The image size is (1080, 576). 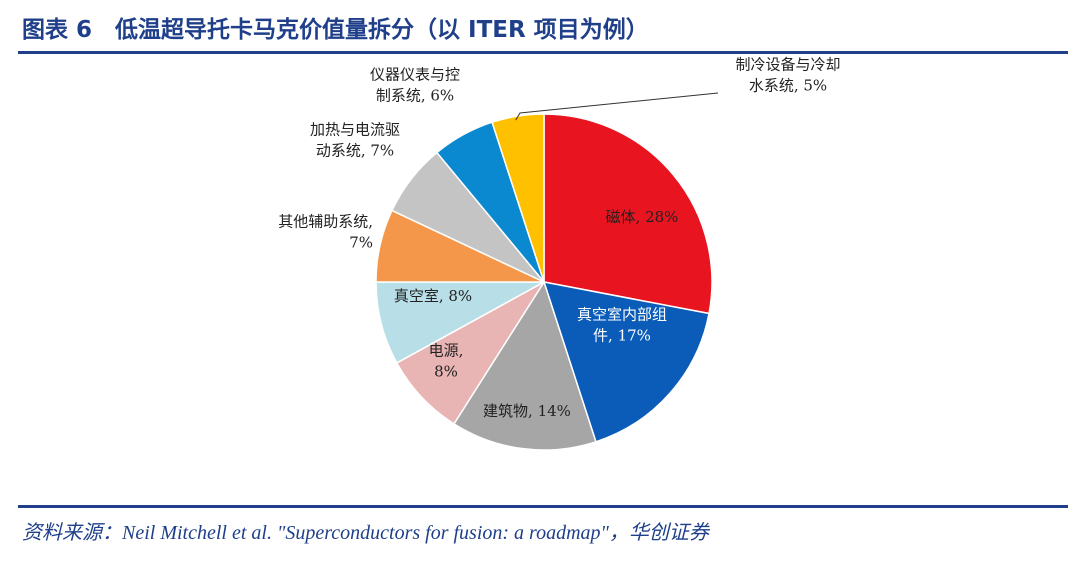 What do you see at coordinates (527, 411) in the screenshot?
I see `slice-label-3: 建筑物, 14%` at bounding box center [527, 411].